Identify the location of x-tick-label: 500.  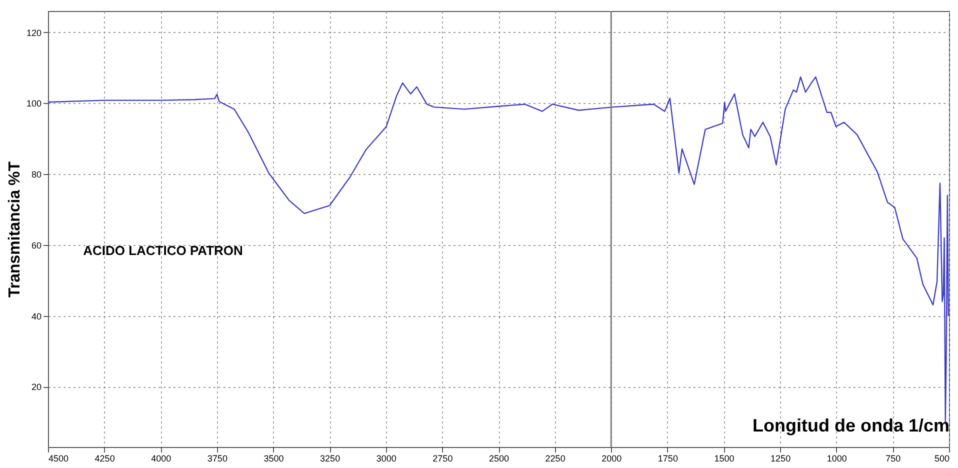
(942, 459).